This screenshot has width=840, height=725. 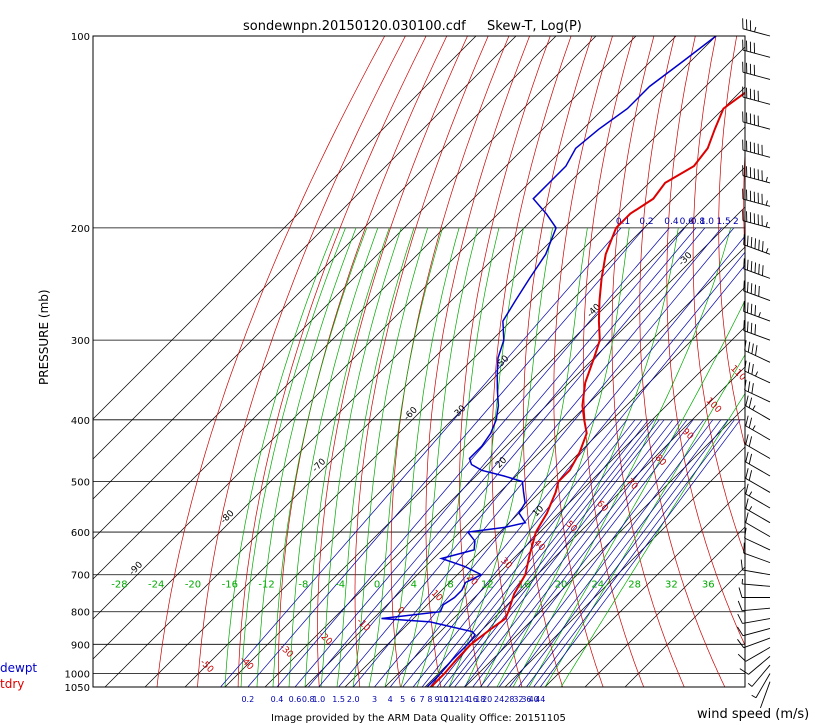 I want to click on moist-adiabat-label: 8, so click(x=450, y=585).